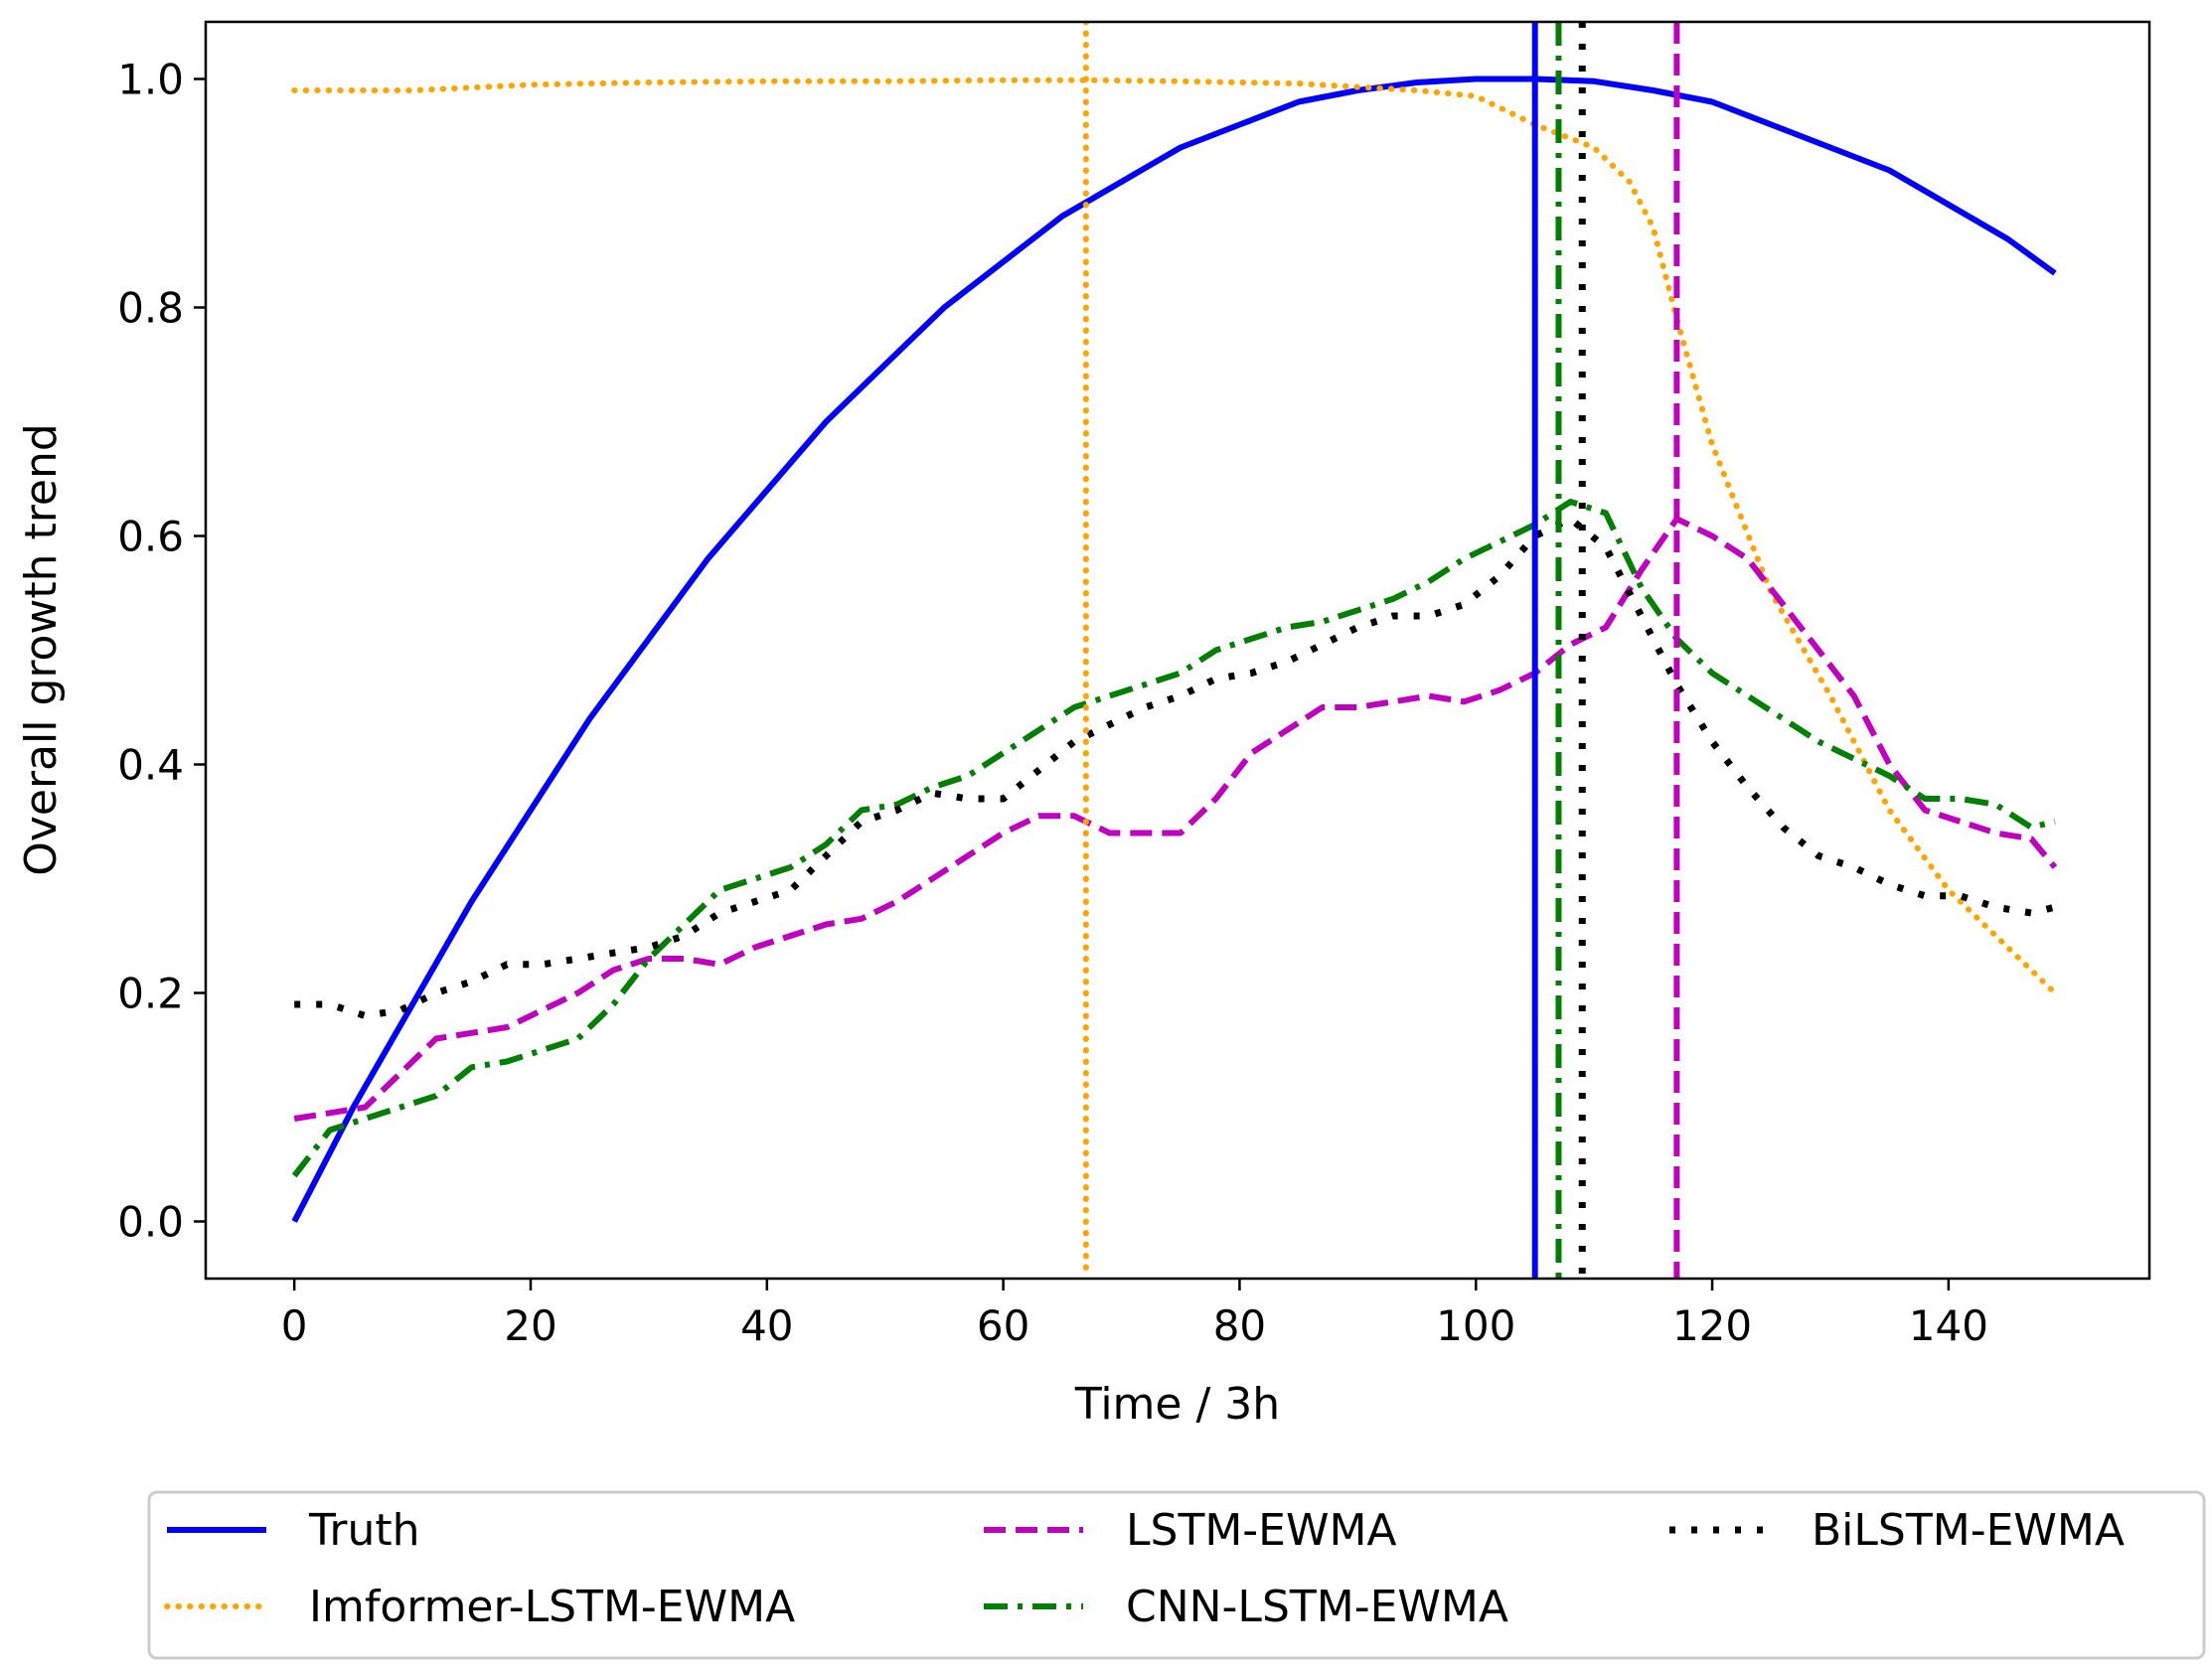 Image resolution: width=2212 pixels, height=1670 pixels. I want to click on legend-label-cnn-lstm-ewma: CNN-LSTM-EWMA, so click(1317, 1607).